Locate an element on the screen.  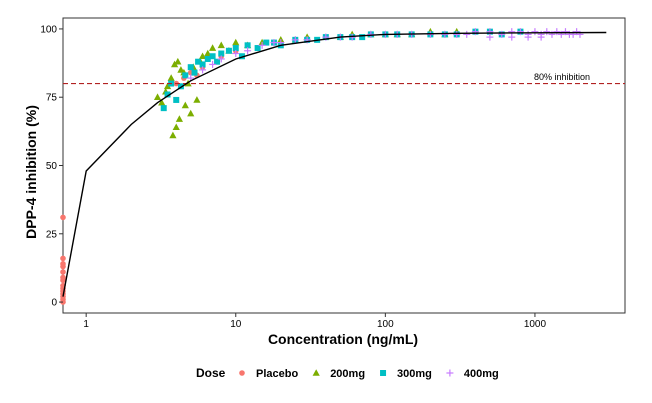
legend-item-300mg: 300mg is located at coordinates (406, 374).